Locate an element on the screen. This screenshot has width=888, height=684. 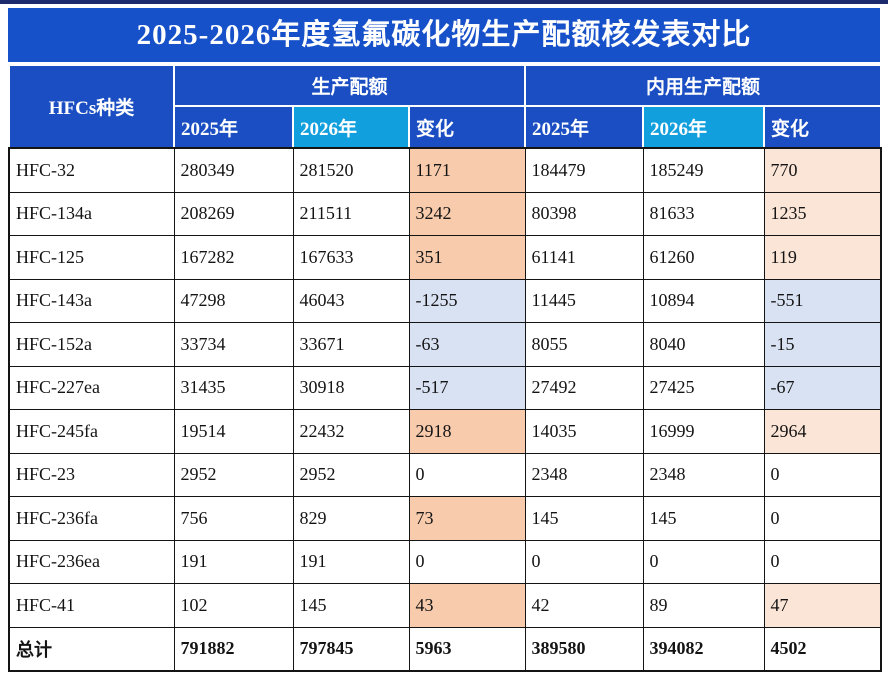
table-row: HFC-245fa 19514 22432 2918 14035 16999 2964 is located at coordinates (445, 431).